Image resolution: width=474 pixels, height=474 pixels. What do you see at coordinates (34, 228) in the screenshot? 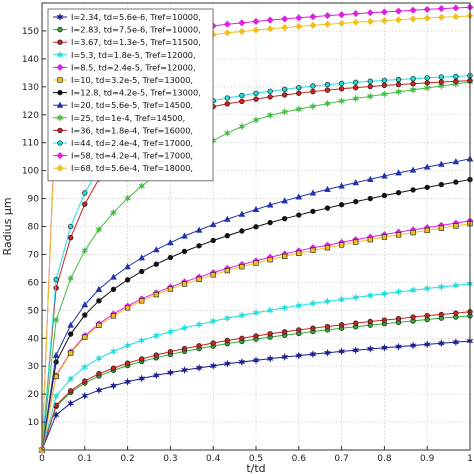
I see `y-tick-label: 80` at bounding box center [34, 228].